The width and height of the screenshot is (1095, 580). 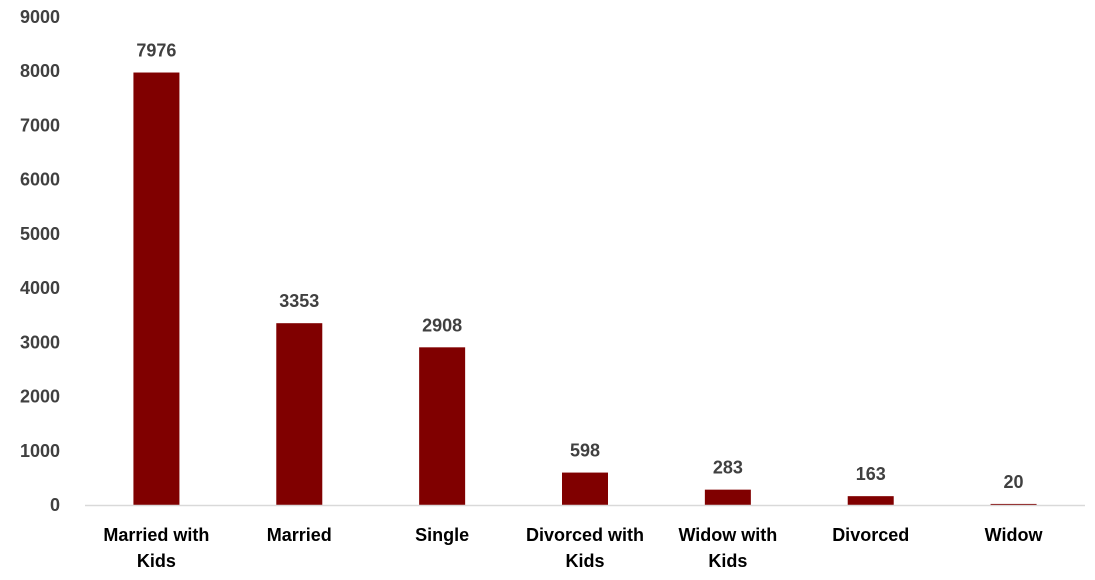 I want to click on data-label: 598, so click(x=585, y=451).